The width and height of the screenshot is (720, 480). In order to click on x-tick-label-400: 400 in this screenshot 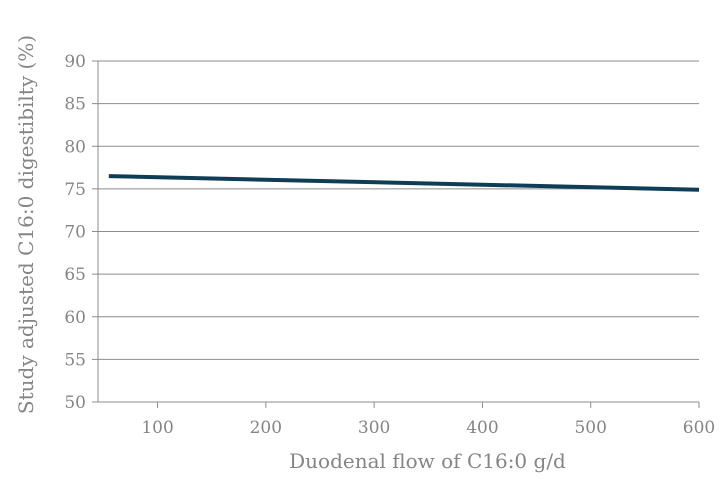, I will do `click(482, 428)`.